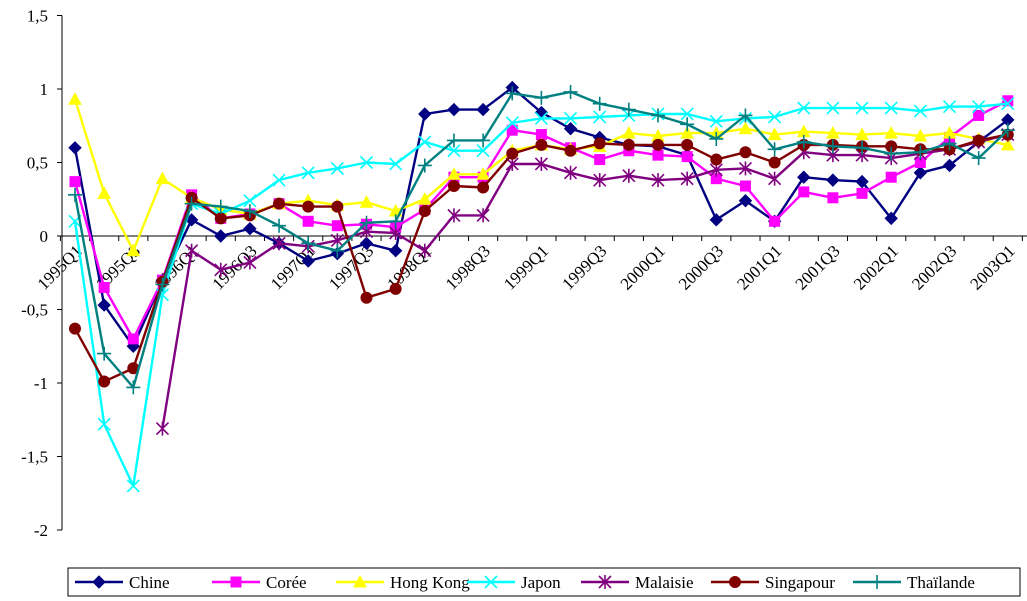 The height and width of the screenshot is (601, 1027). What do you see at coordinates (41, 273) in the screenshot?
I see `y-axis-ticks: 1,5 1 0,5 0 -0,5 -1 -1,5 -2` at bounding box center [41, 273].